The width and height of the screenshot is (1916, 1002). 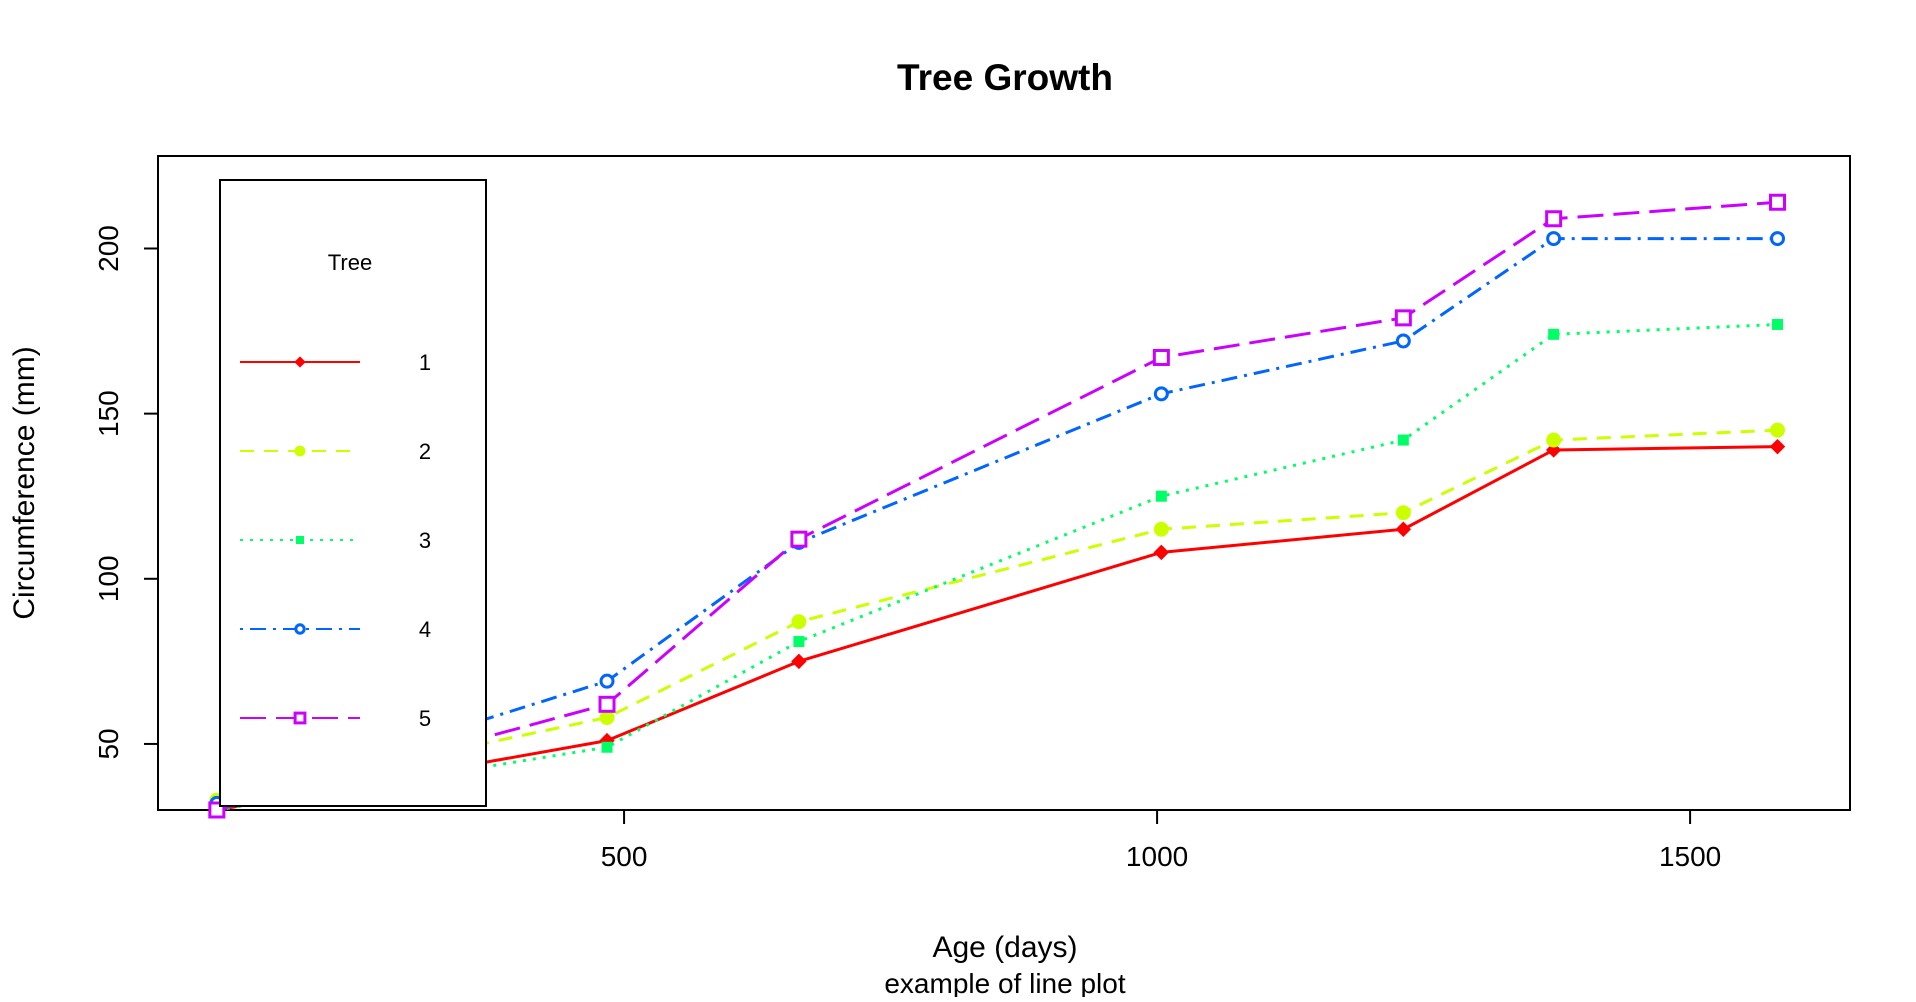 What do you see at coordinates (425, 540) in the screenshot?
I see `legend-label: 3` at bounding box center [425, 540].